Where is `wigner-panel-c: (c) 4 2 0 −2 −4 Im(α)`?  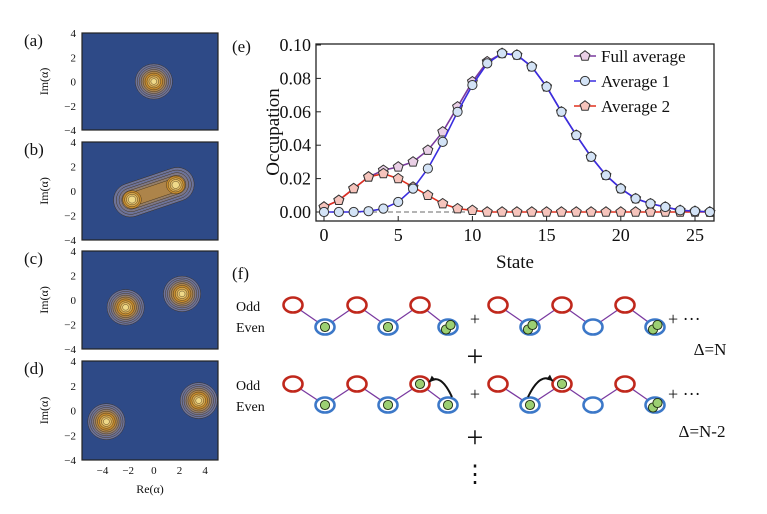
wigner-panel-c: (c) 4 2 0 −2 −4 Im(α) is located at coordinates (121, 301).